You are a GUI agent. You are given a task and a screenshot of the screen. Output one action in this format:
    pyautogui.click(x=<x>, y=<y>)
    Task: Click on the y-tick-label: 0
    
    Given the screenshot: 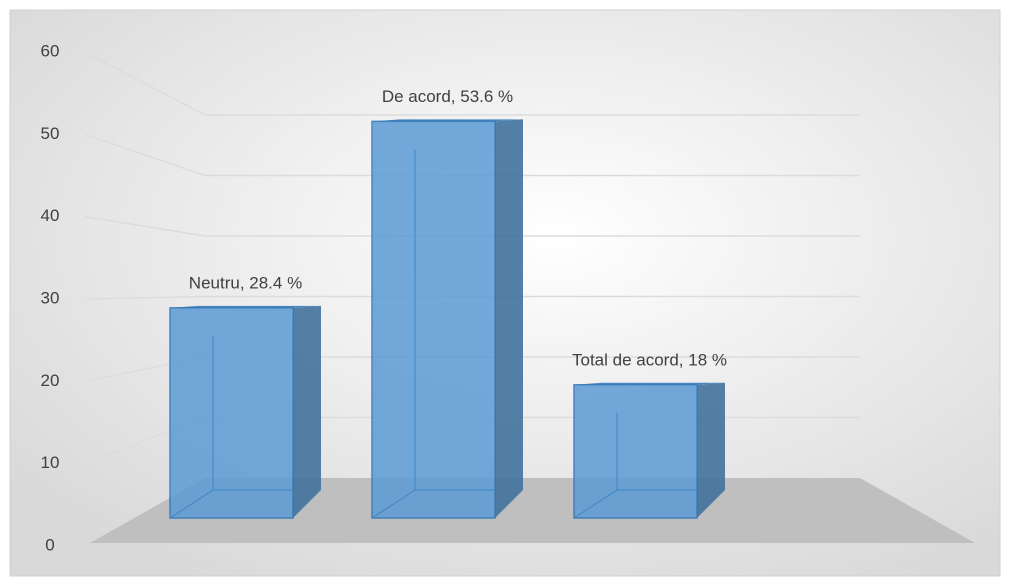 What is the action you would take?
    pyautogui.click(x=49, y=544)
    